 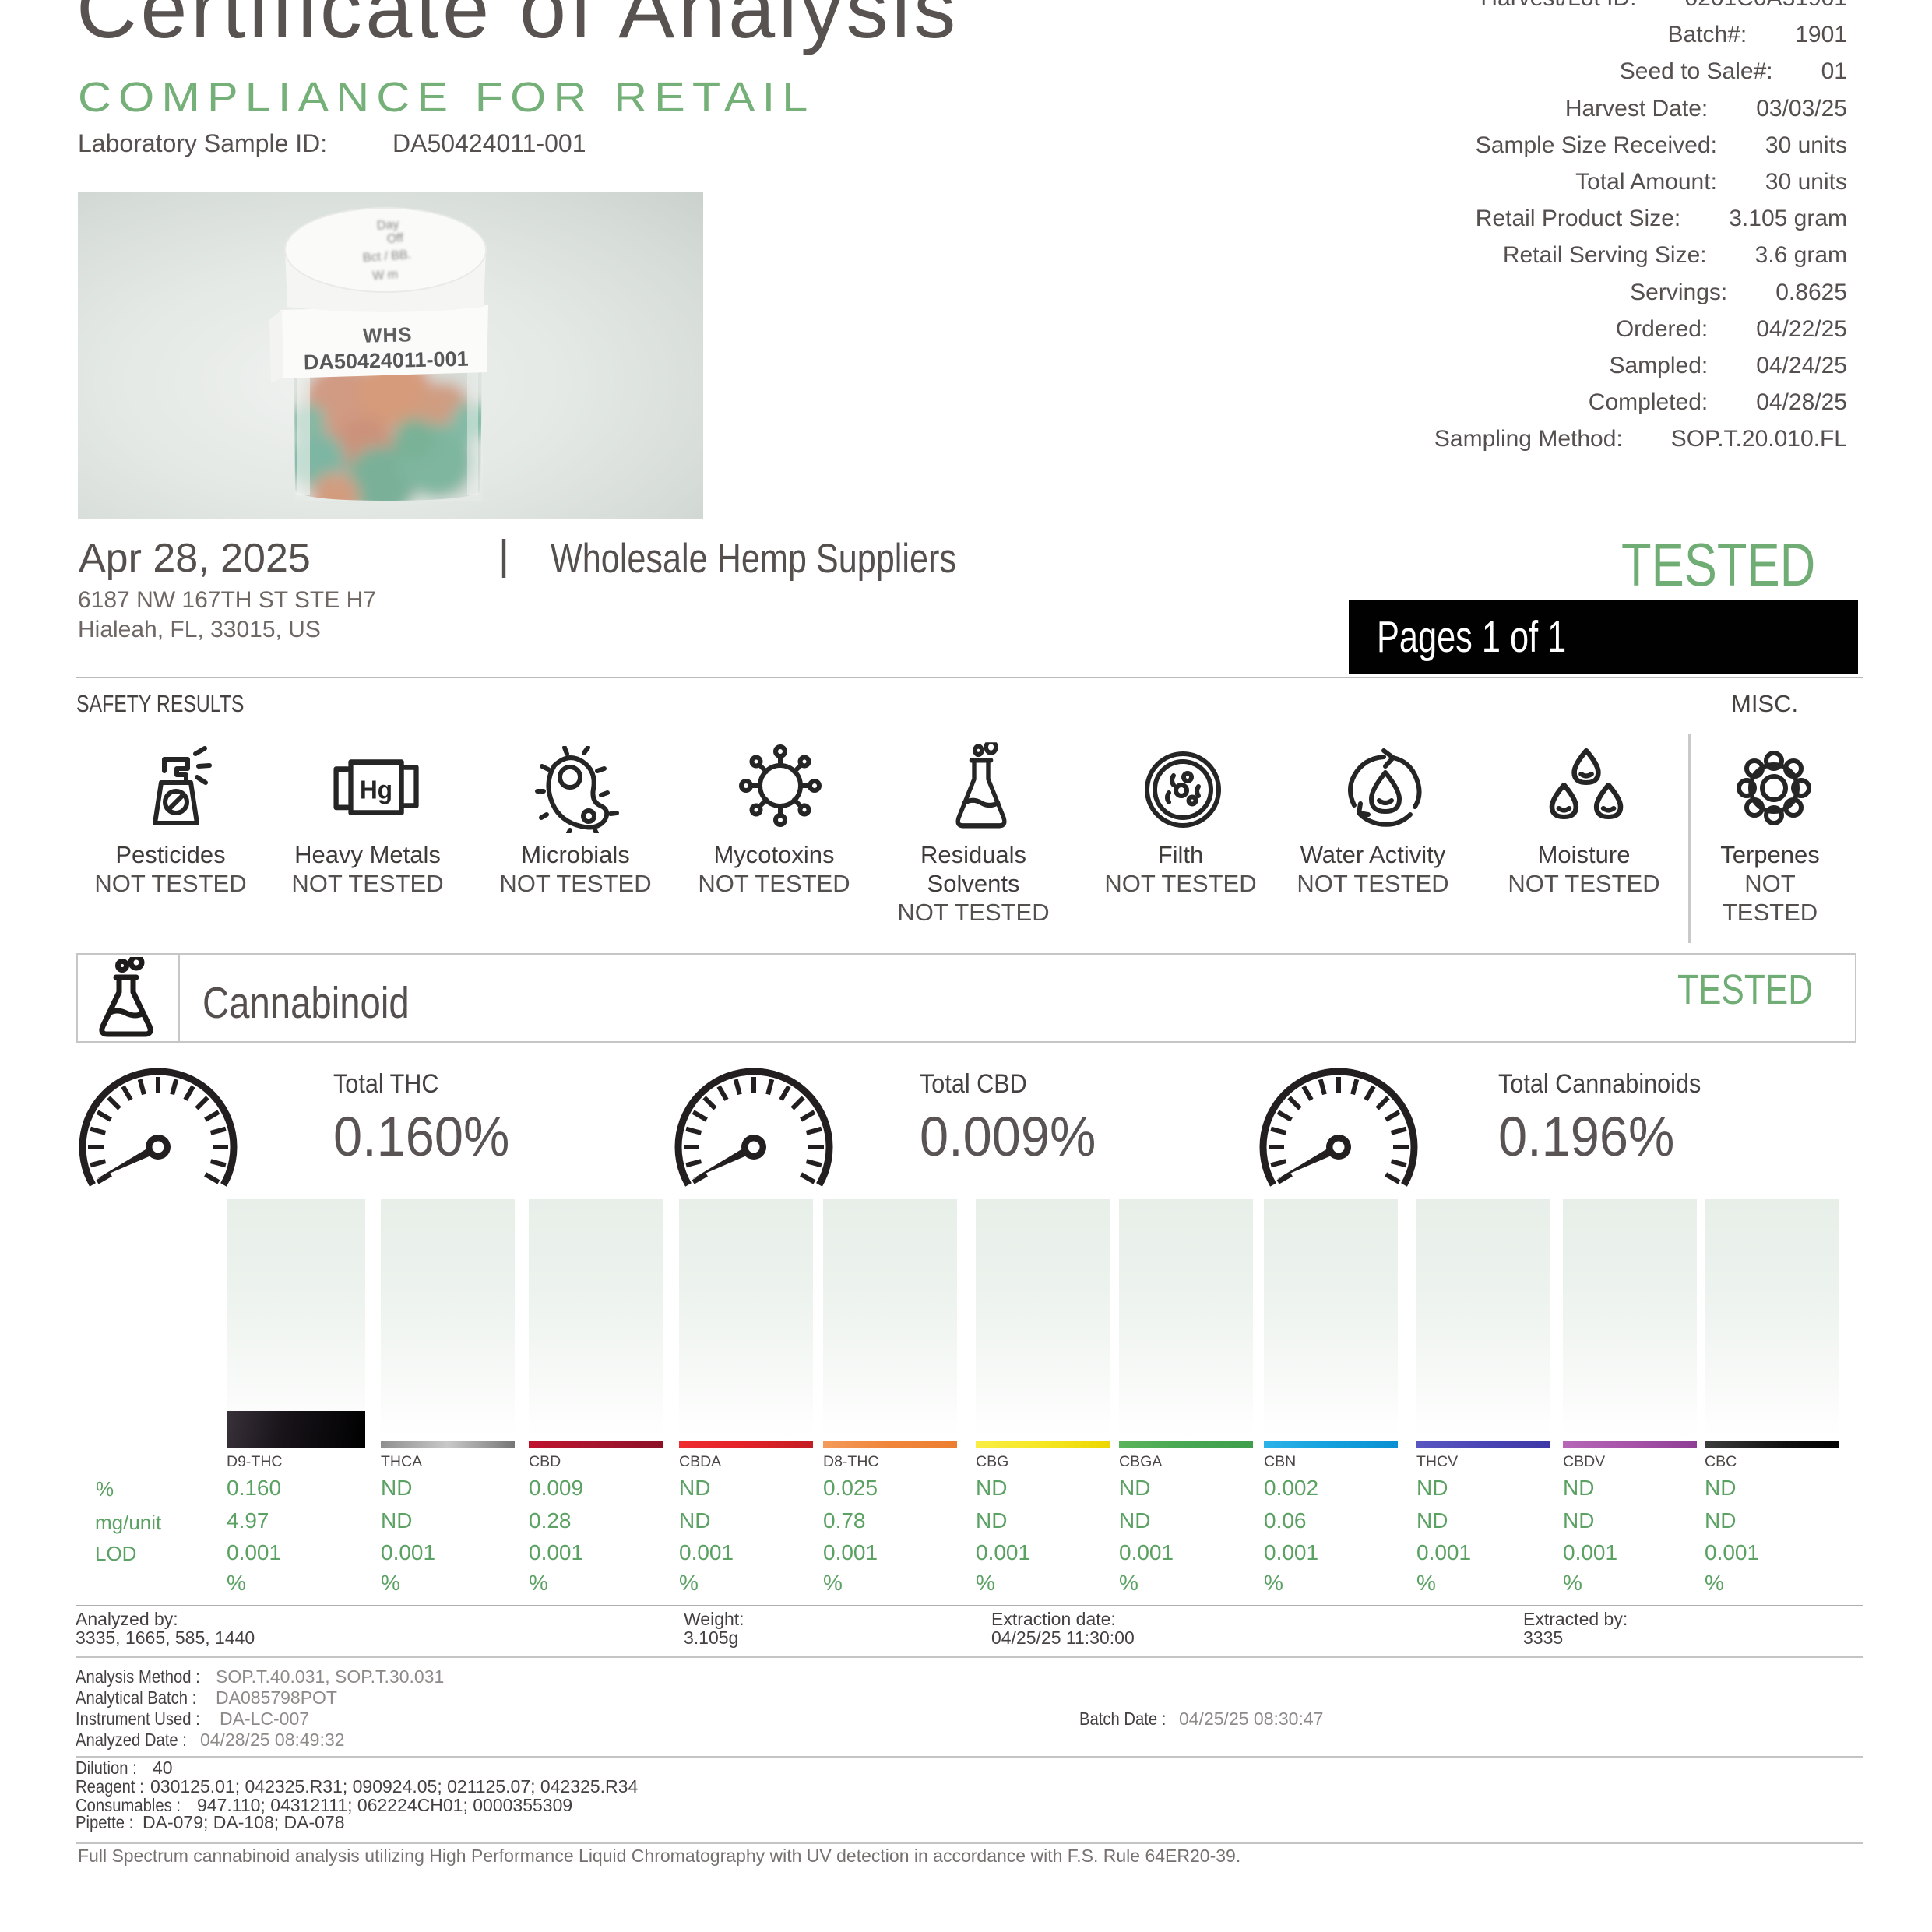 What do you see at coordinates (386, 256) in the screenshot?
I see `svg-text: Bct / BB.` at bounding box center [386, 256].